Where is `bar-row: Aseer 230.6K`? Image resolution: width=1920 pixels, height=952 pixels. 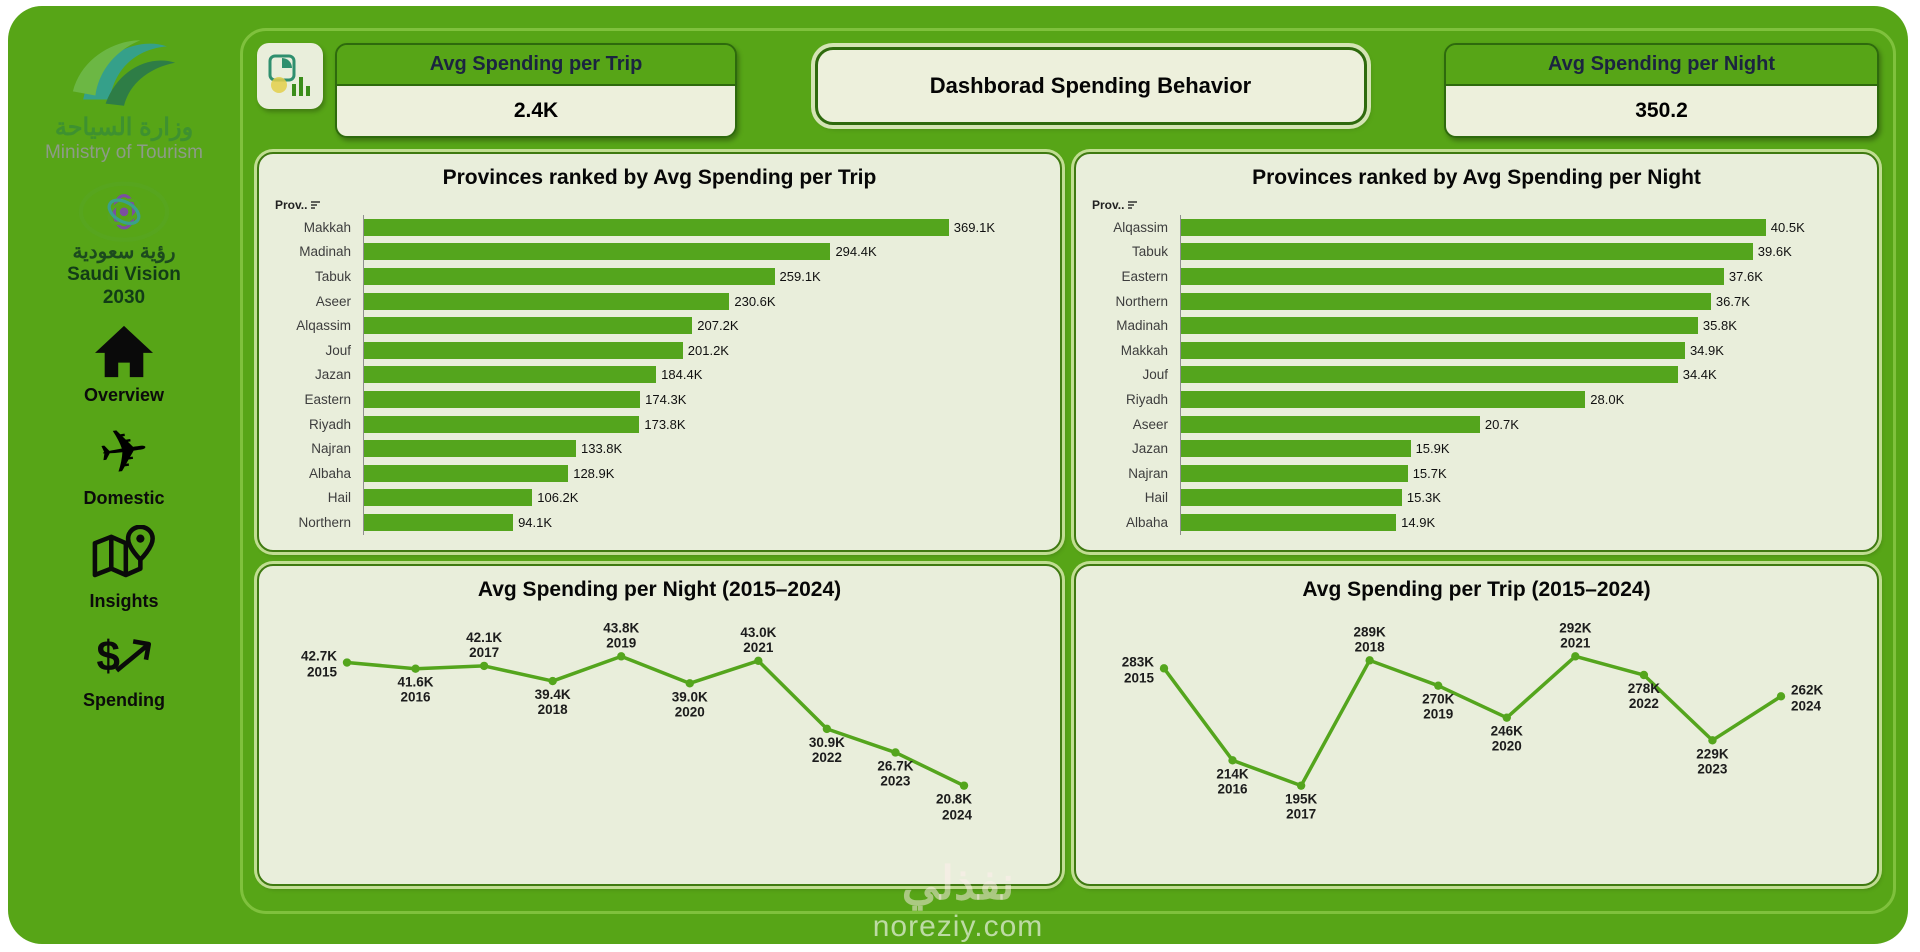 bar-row: Aseer 230.6K is located at coordinates (659, 301).